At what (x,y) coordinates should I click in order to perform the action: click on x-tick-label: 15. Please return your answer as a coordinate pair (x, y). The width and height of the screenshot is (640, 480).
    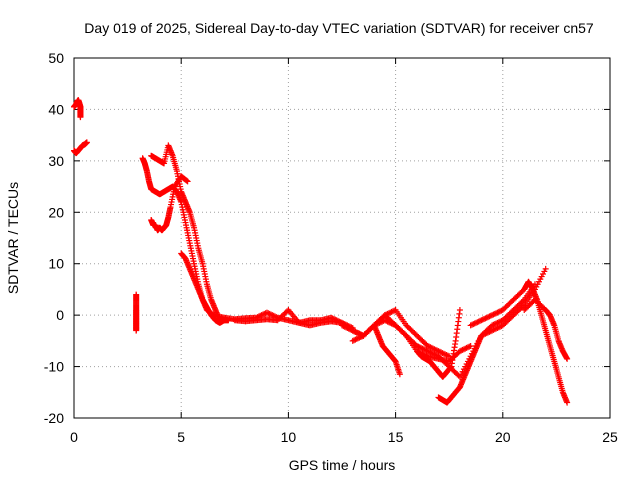
    Looking at the image, I should click on (396, 437).